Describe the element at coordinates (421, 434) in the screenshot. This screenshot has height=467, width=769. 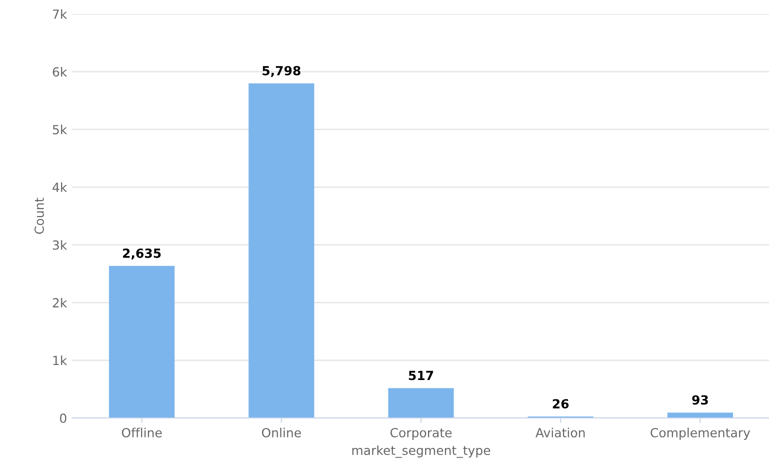
I see `x-tick-label: Corporate` at that location.